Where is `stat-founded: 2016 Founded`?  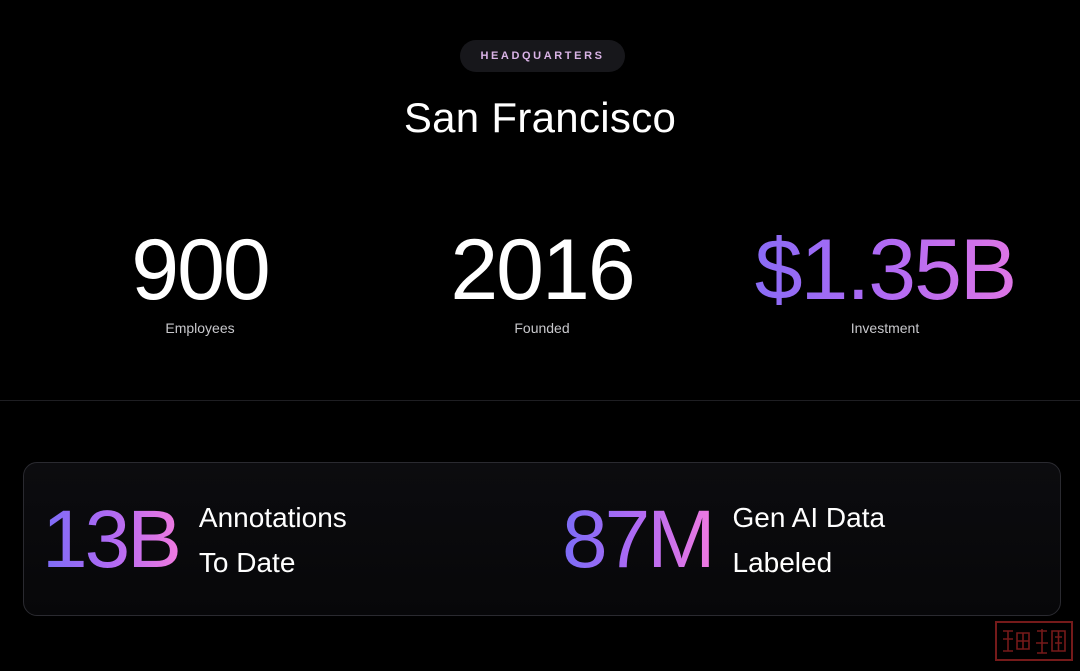 stat-founded: 2016 Founded is located at coordinates (542, 278).